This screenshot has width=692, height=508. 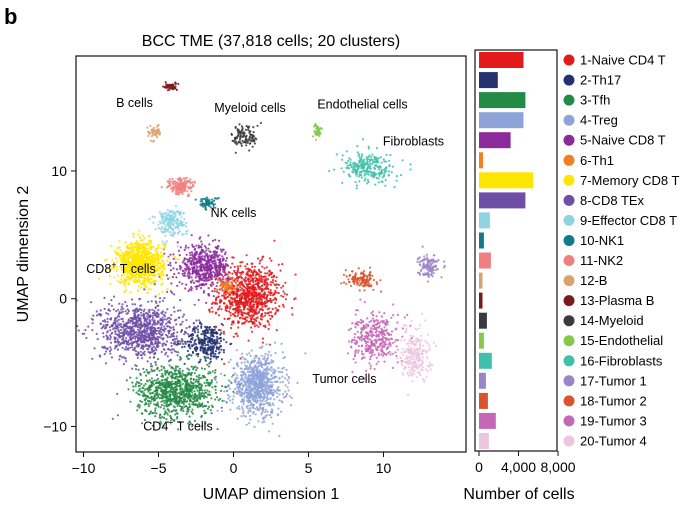 What do you see at coordinates (271, 41) in the screenshot?
I see `umap-title: BCC TME (37,818 cells; 20 clusters)` at bounding box center [271, 41].